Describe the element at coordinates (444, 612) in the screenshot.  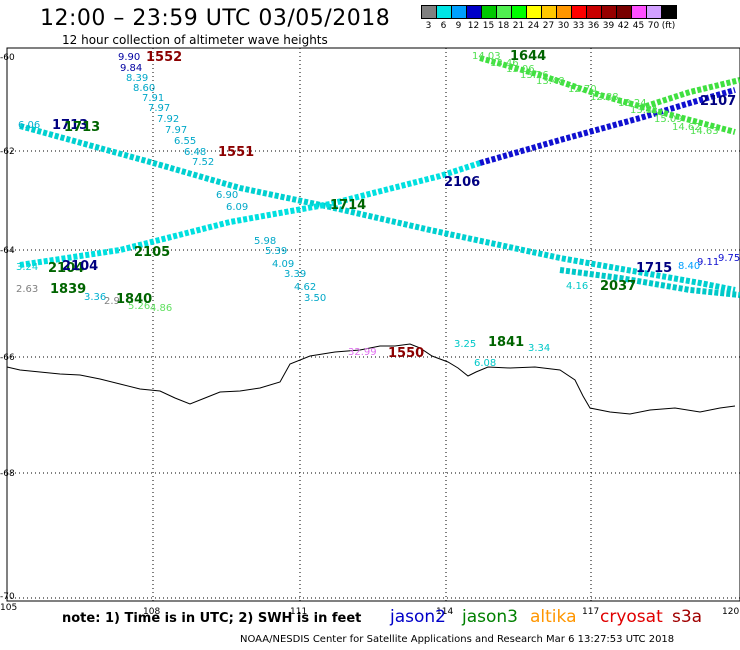
I see `x-tick-label: 114` at that location.